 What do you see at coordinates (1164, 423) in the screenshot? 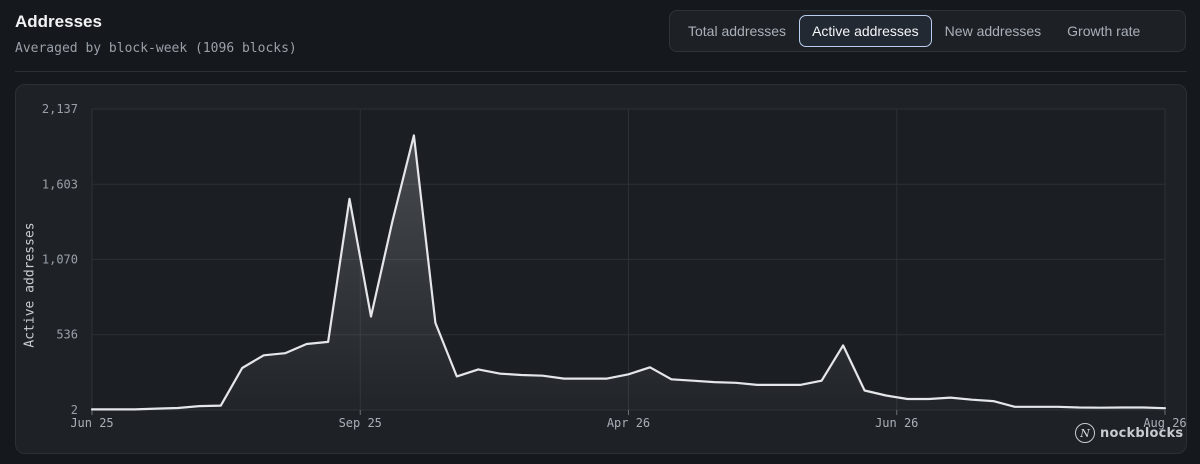
I see `x-tick-label: Aug 26` at bounding box center [1164, 423].